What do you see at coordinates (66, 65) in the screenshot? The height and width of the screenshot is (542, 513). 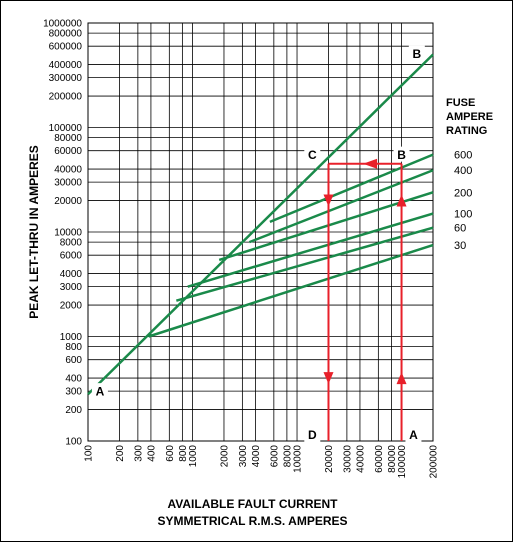 I see `y-tick-label: 400000` at bounding box center [66, 65].